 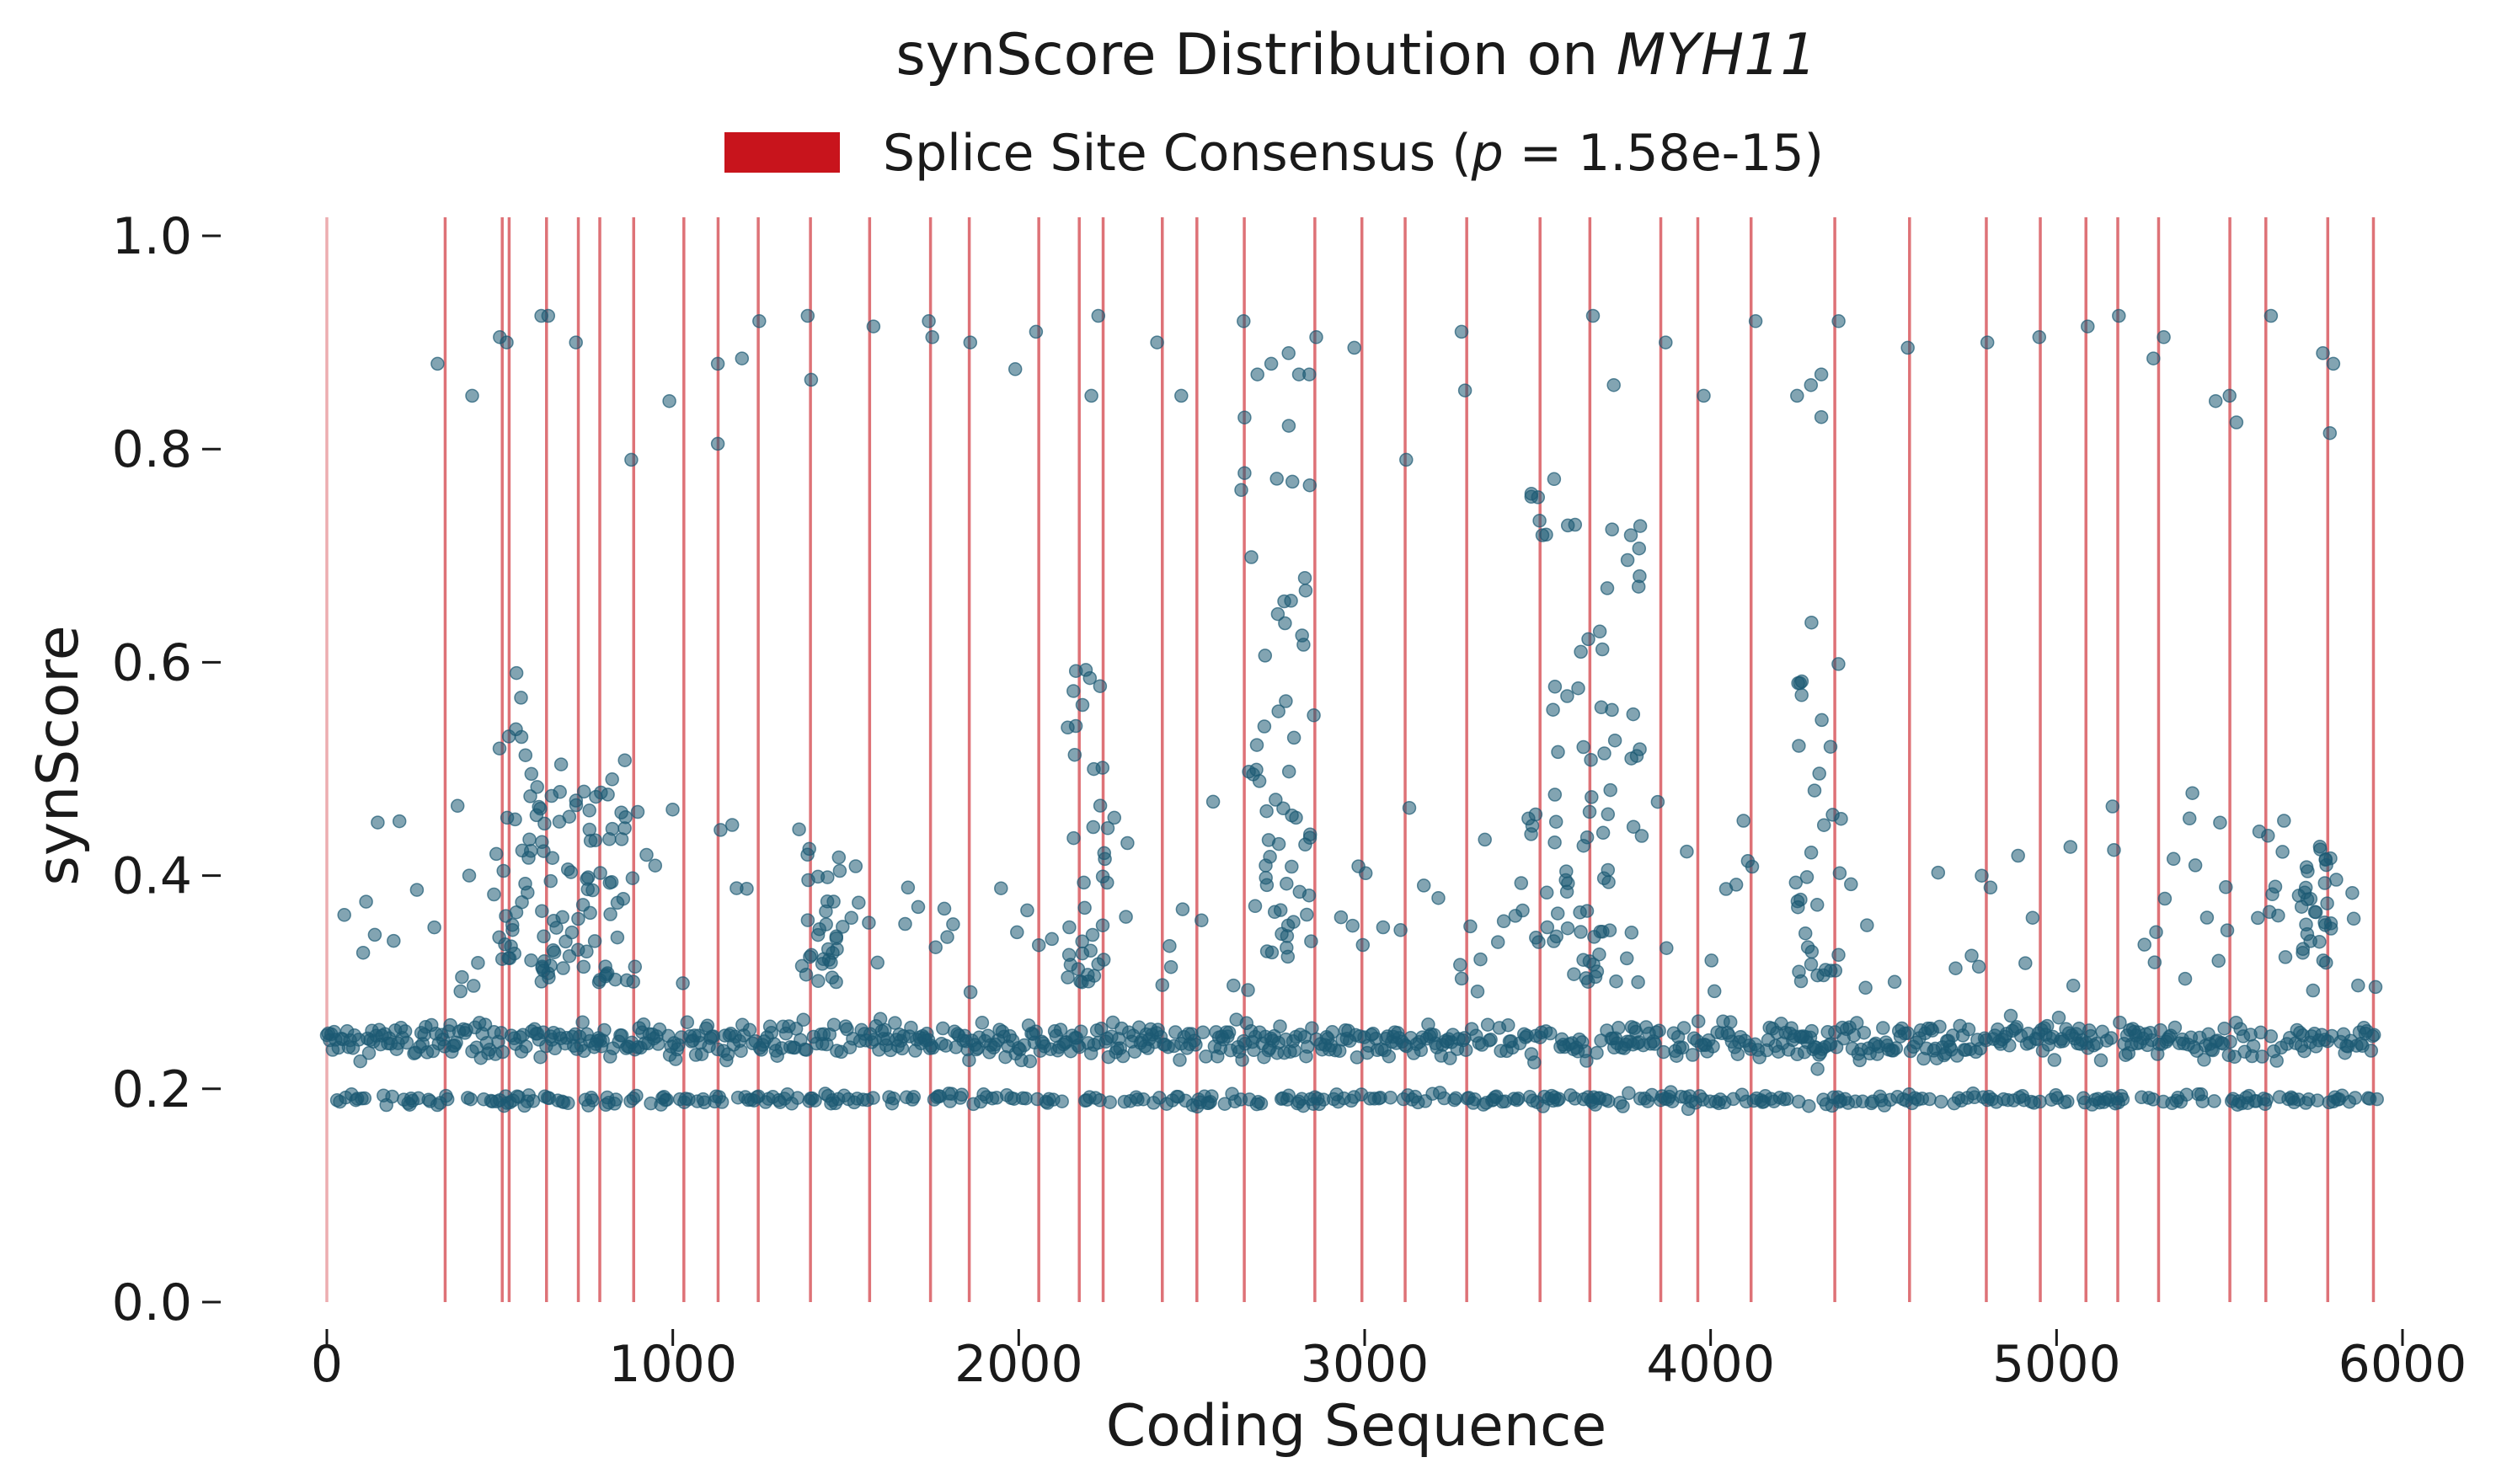 I want to click on legend-label-prefix: Splice Site Consensus (, so click(x=1178, y=154).